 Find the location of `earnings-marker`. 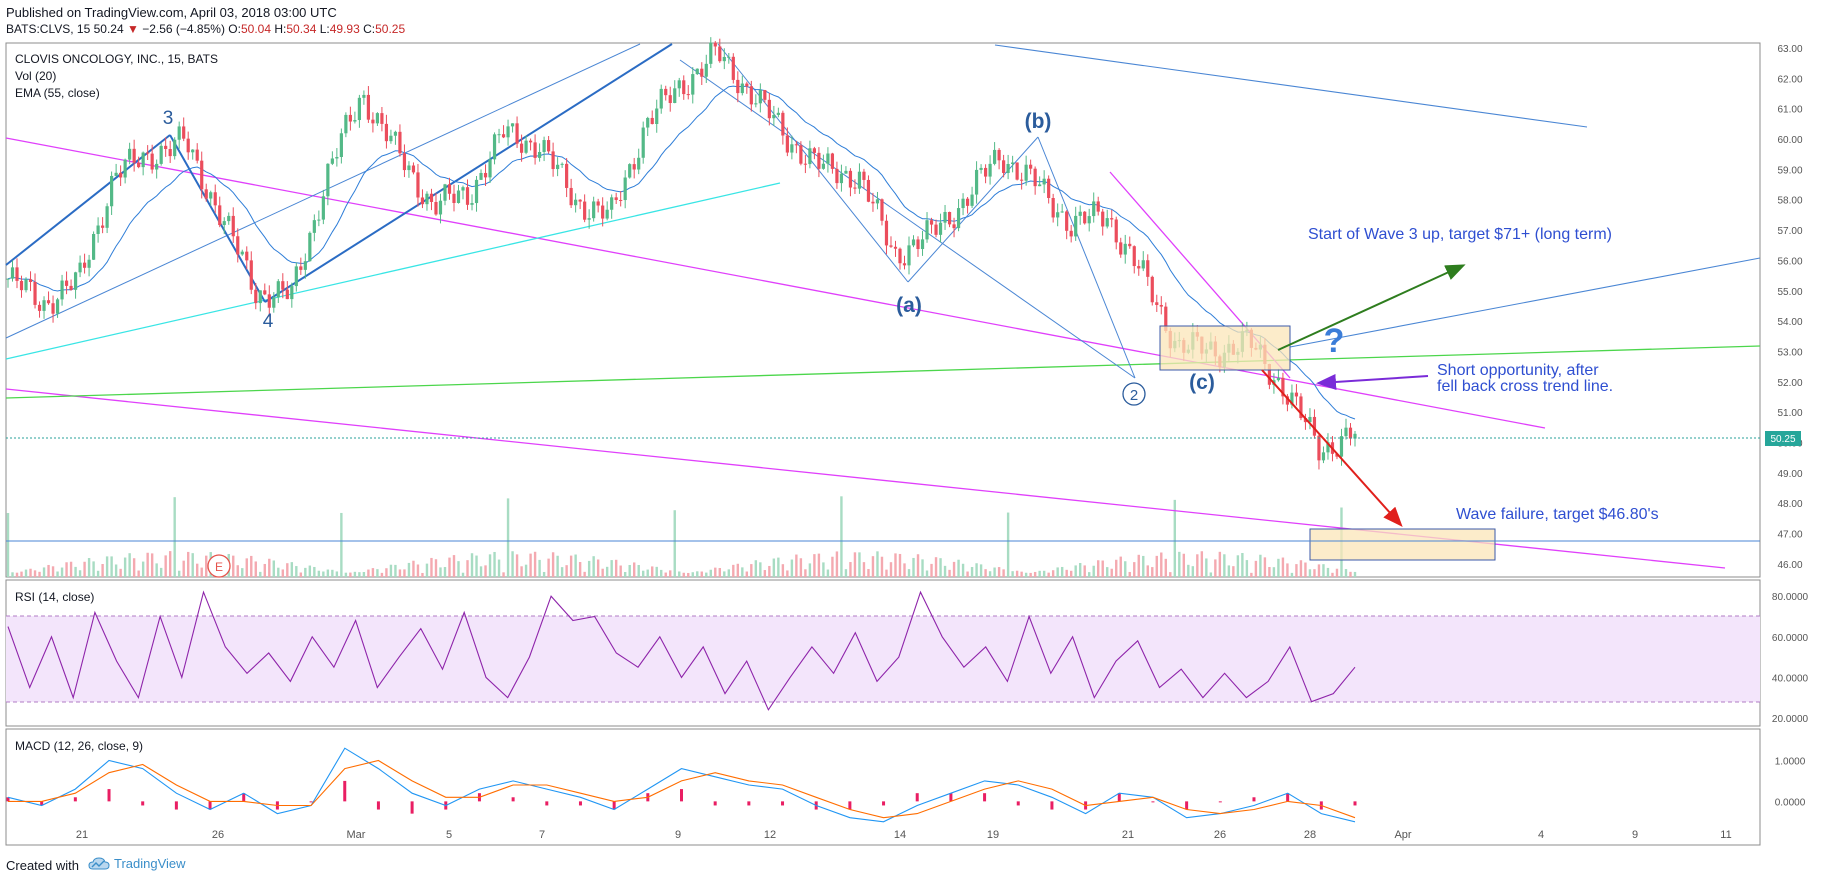

earnings-marker is located at coordinates (219, 566).